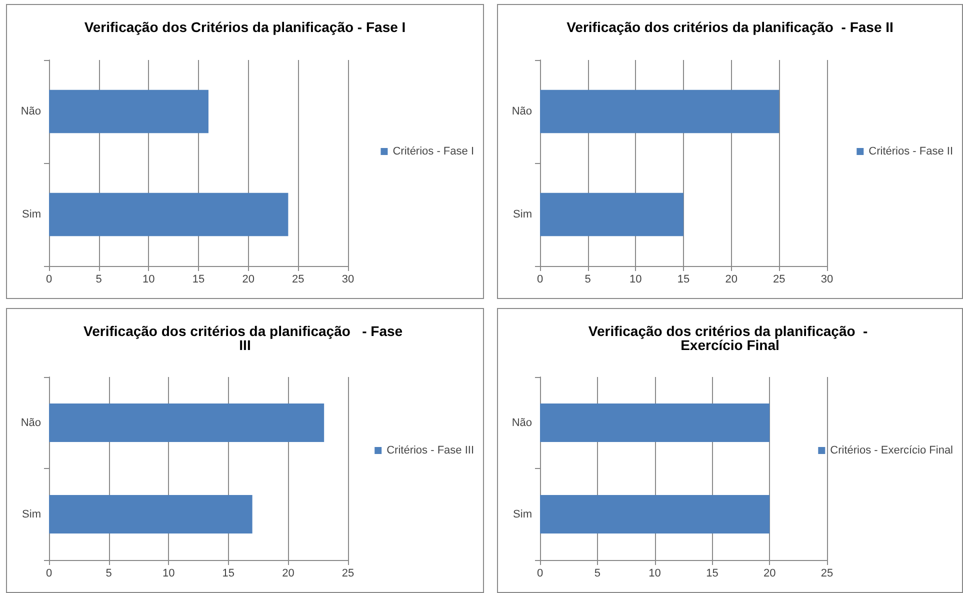 Image resolution: width=963 pixels, height=593 pixels. I want to click on legend-label: Critérios - Fase III, so click(430, 450).